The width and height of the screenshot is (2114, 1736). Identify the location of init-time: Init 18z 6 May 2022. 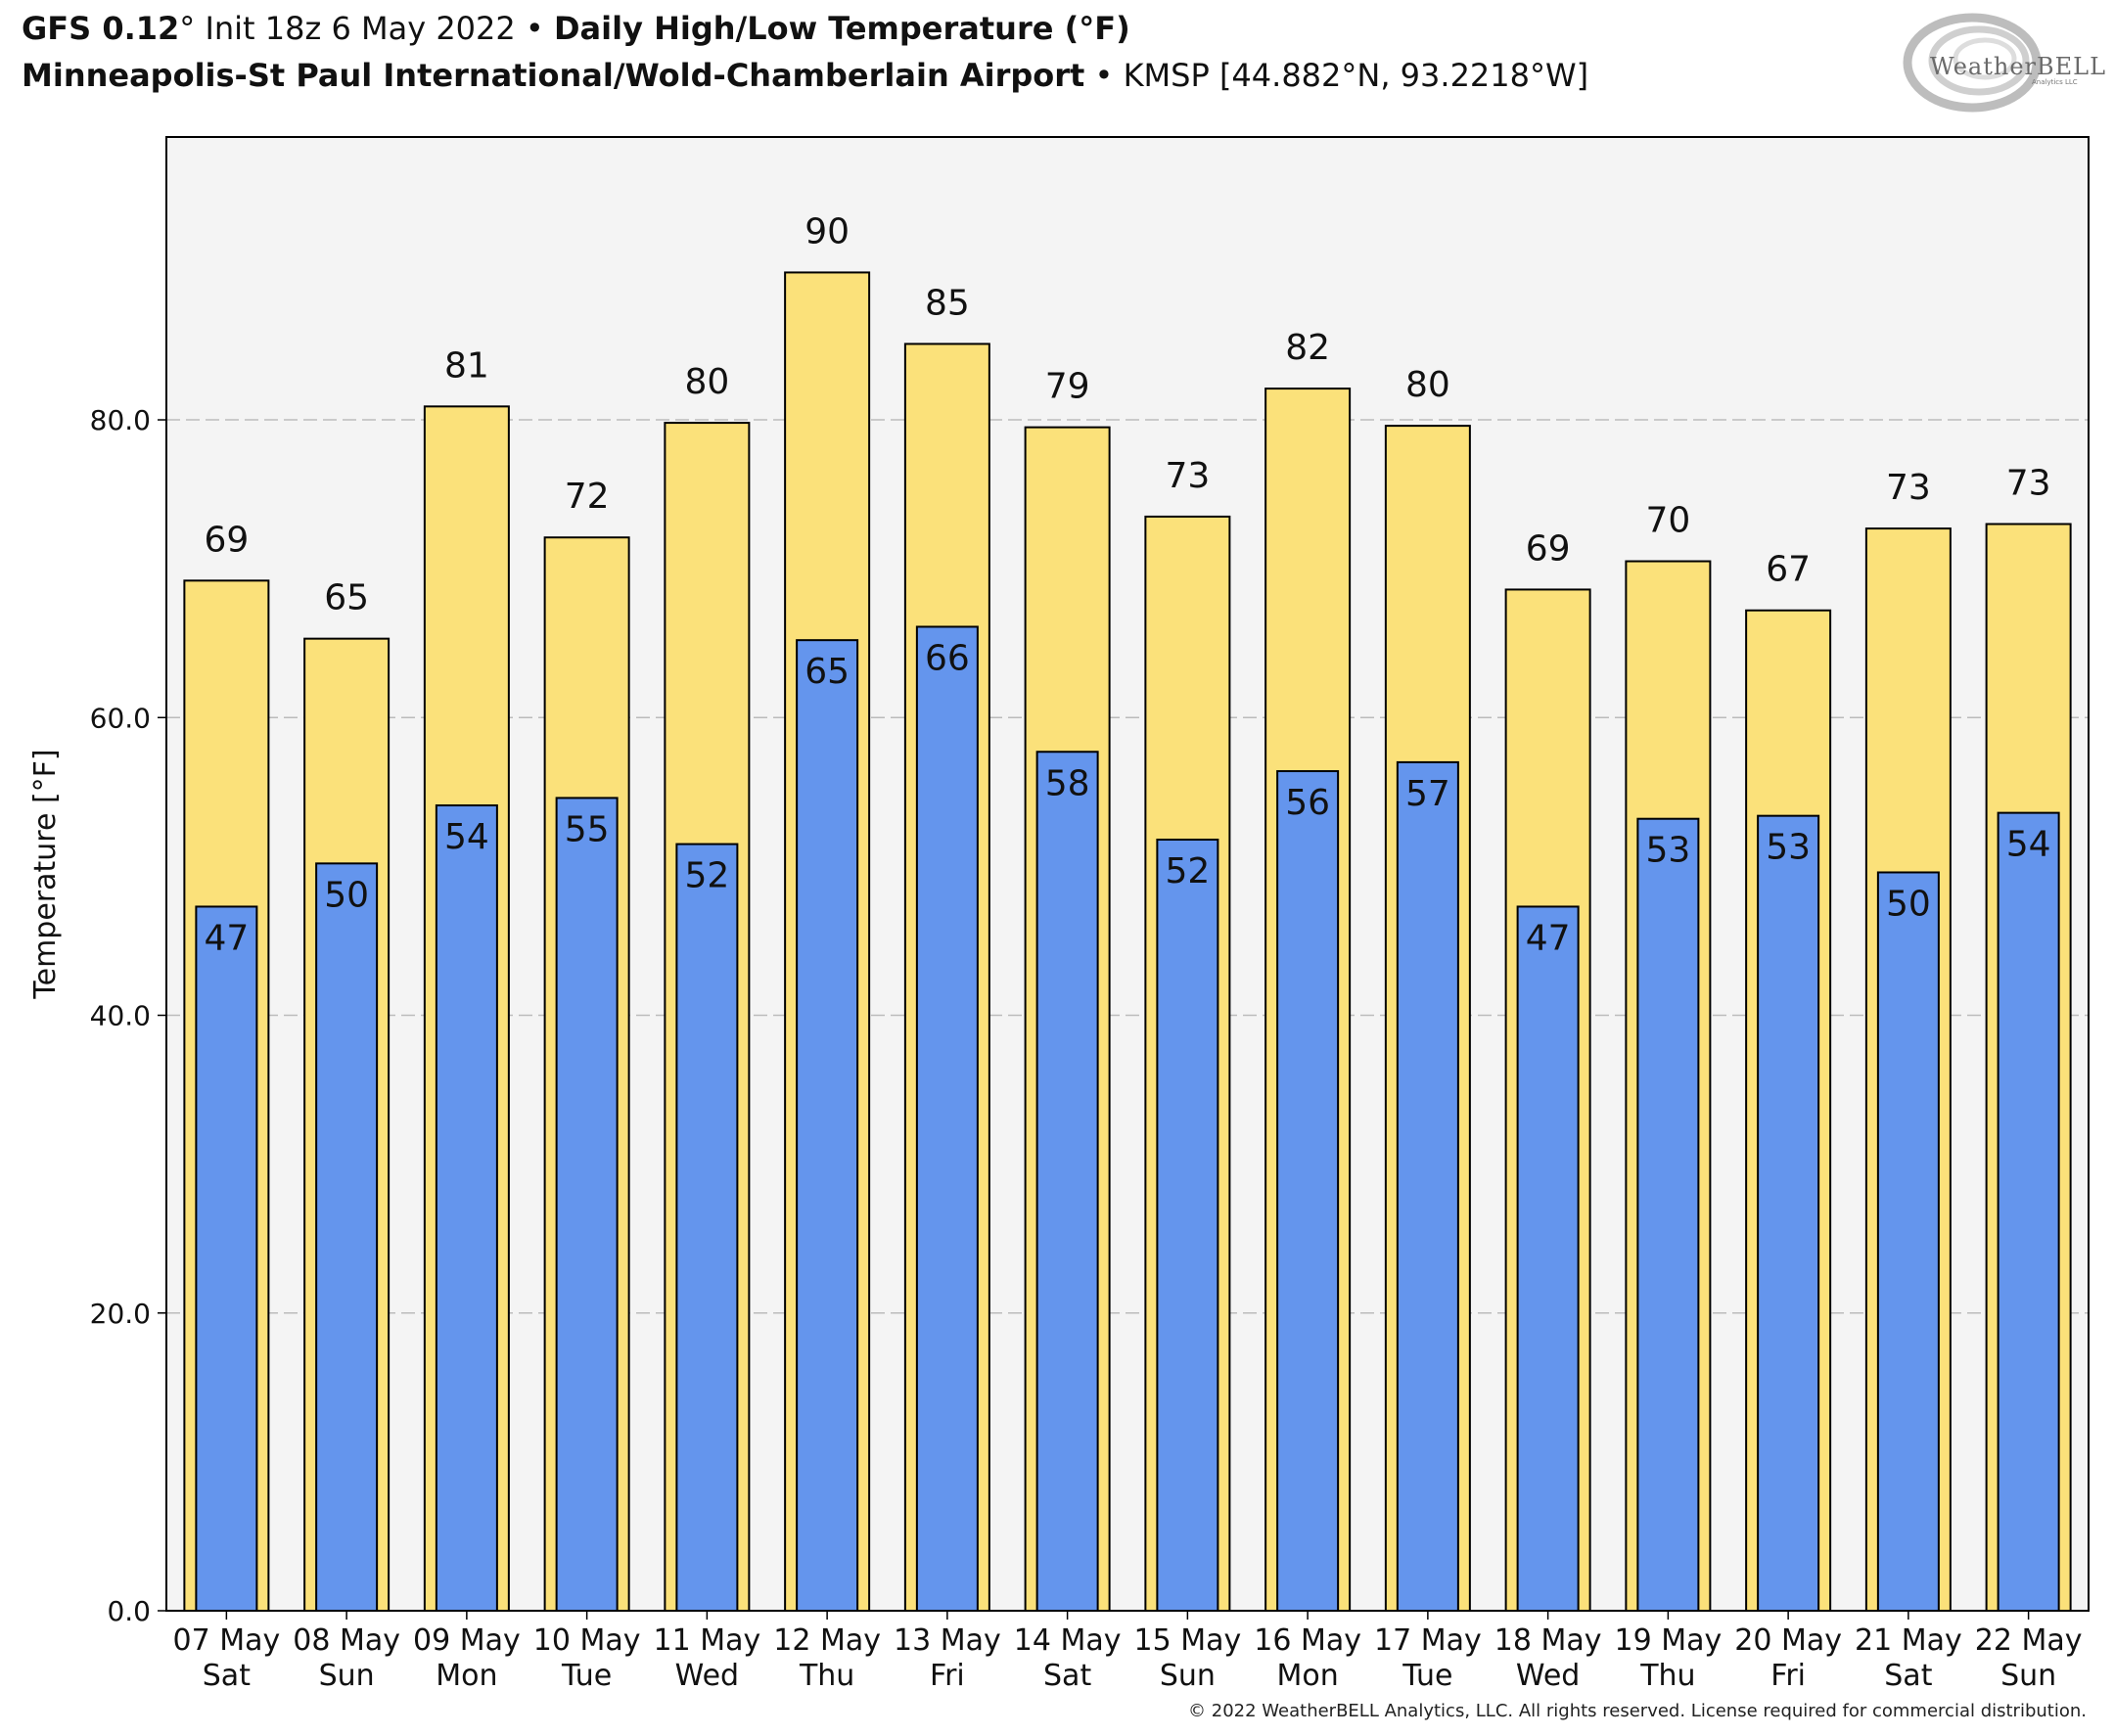
(360, 28).